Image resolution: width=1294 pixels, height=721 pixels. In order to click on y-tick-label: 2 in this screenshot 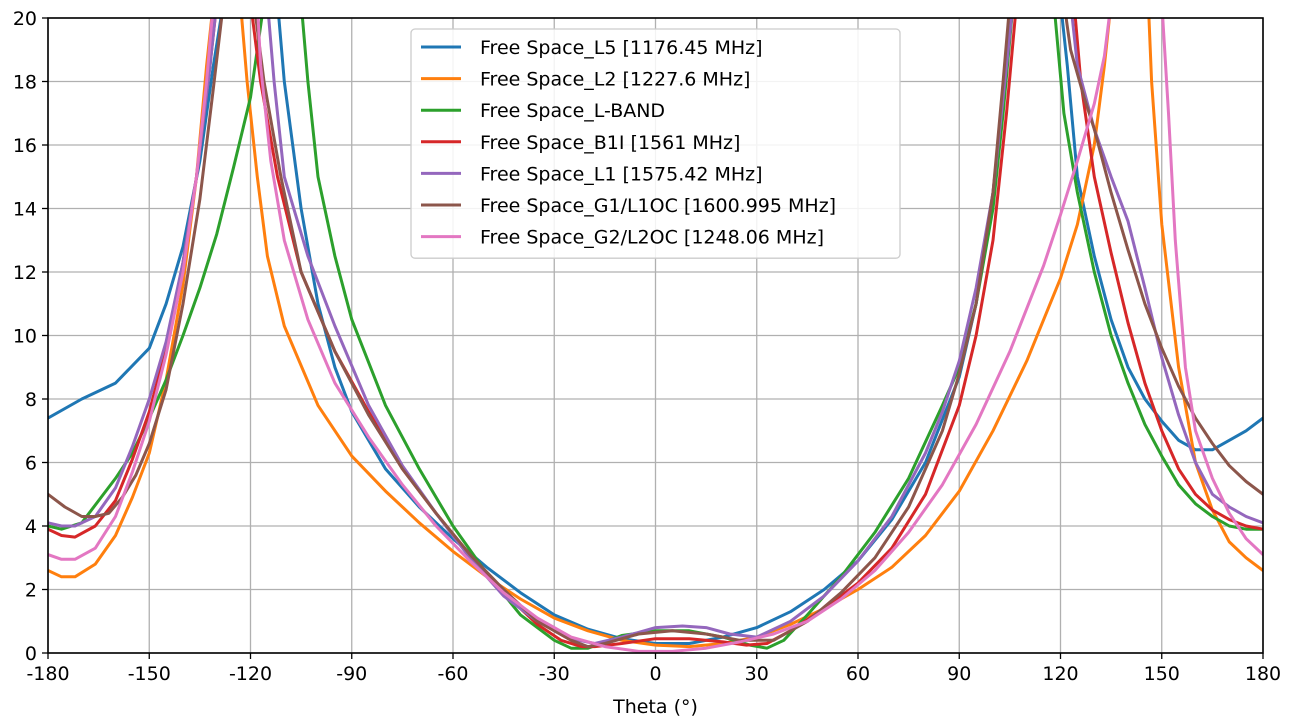, I will do `click(31, 591)`.